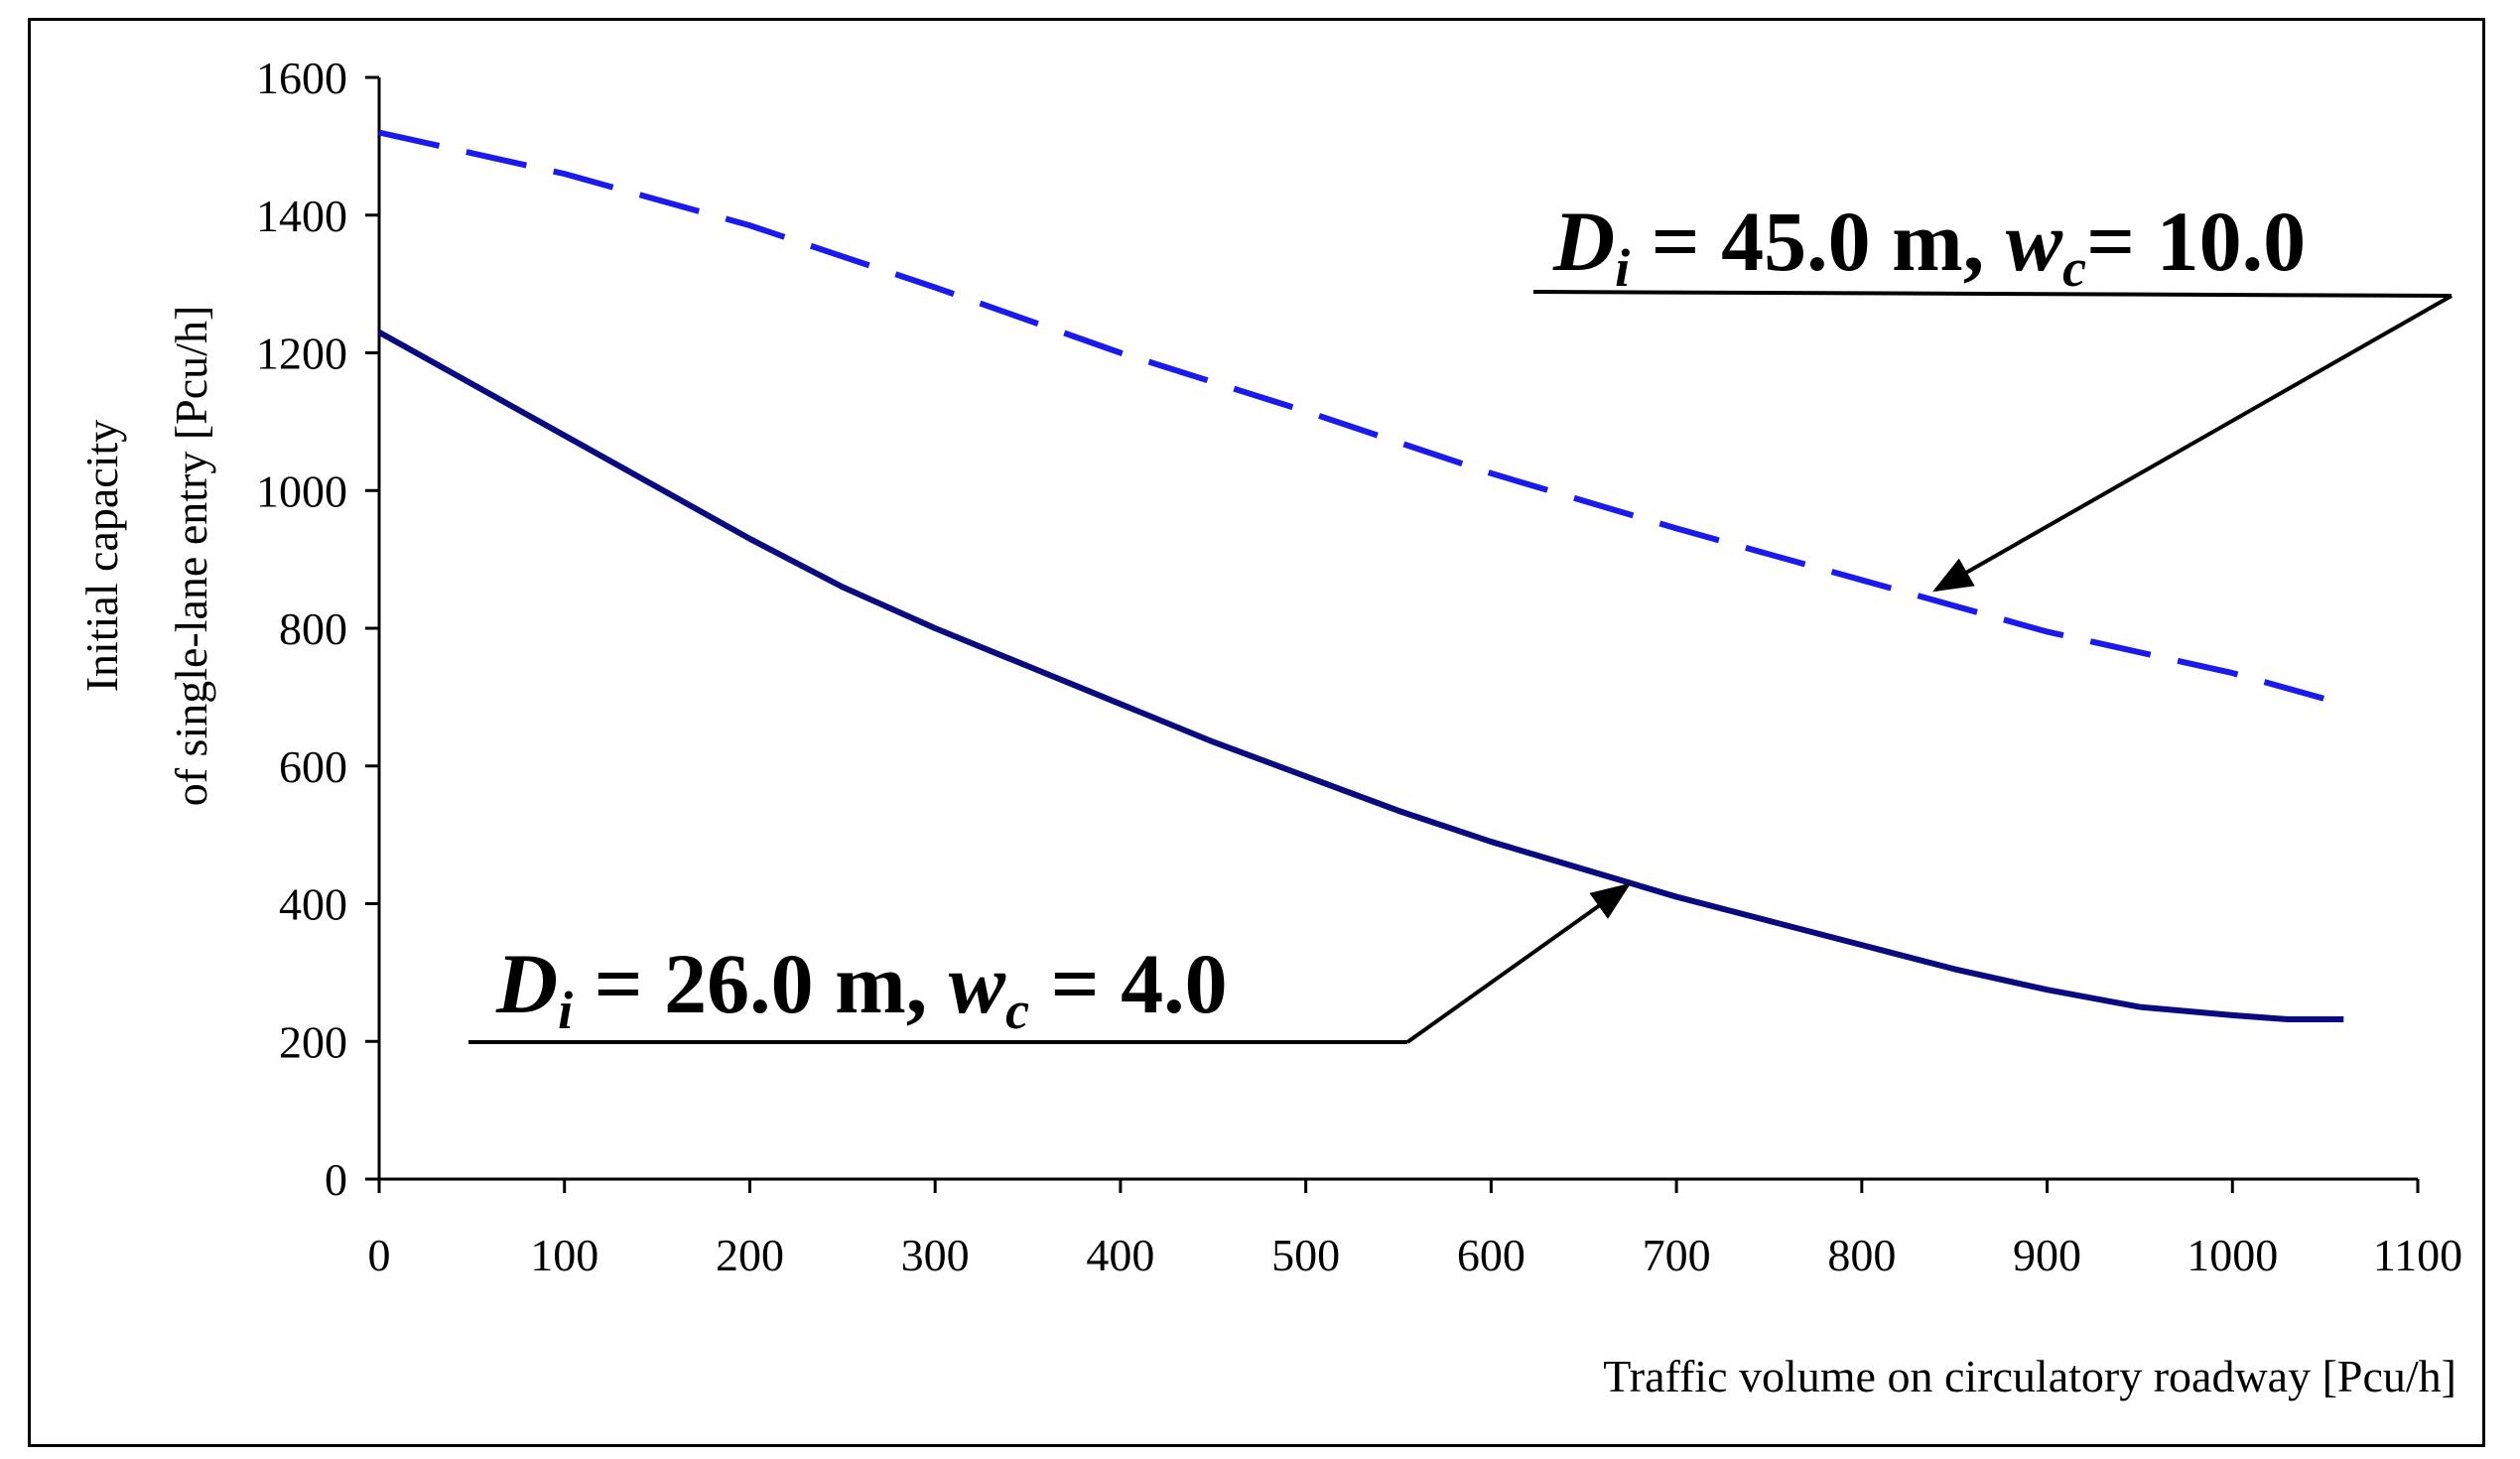 The height and width of the screenshot is (1459, 2520). Describe the element at coordinates (1675, 241) in the screenshot. I see `upper-anno-mid-1: =` at that location.